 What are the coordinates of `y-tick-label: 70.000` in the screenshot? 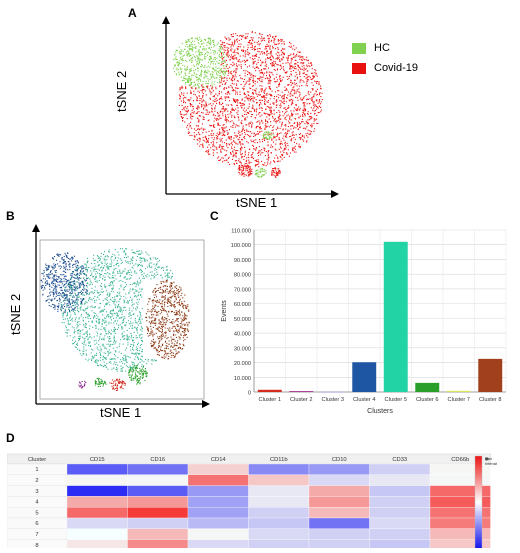 It's located at (242, 290).